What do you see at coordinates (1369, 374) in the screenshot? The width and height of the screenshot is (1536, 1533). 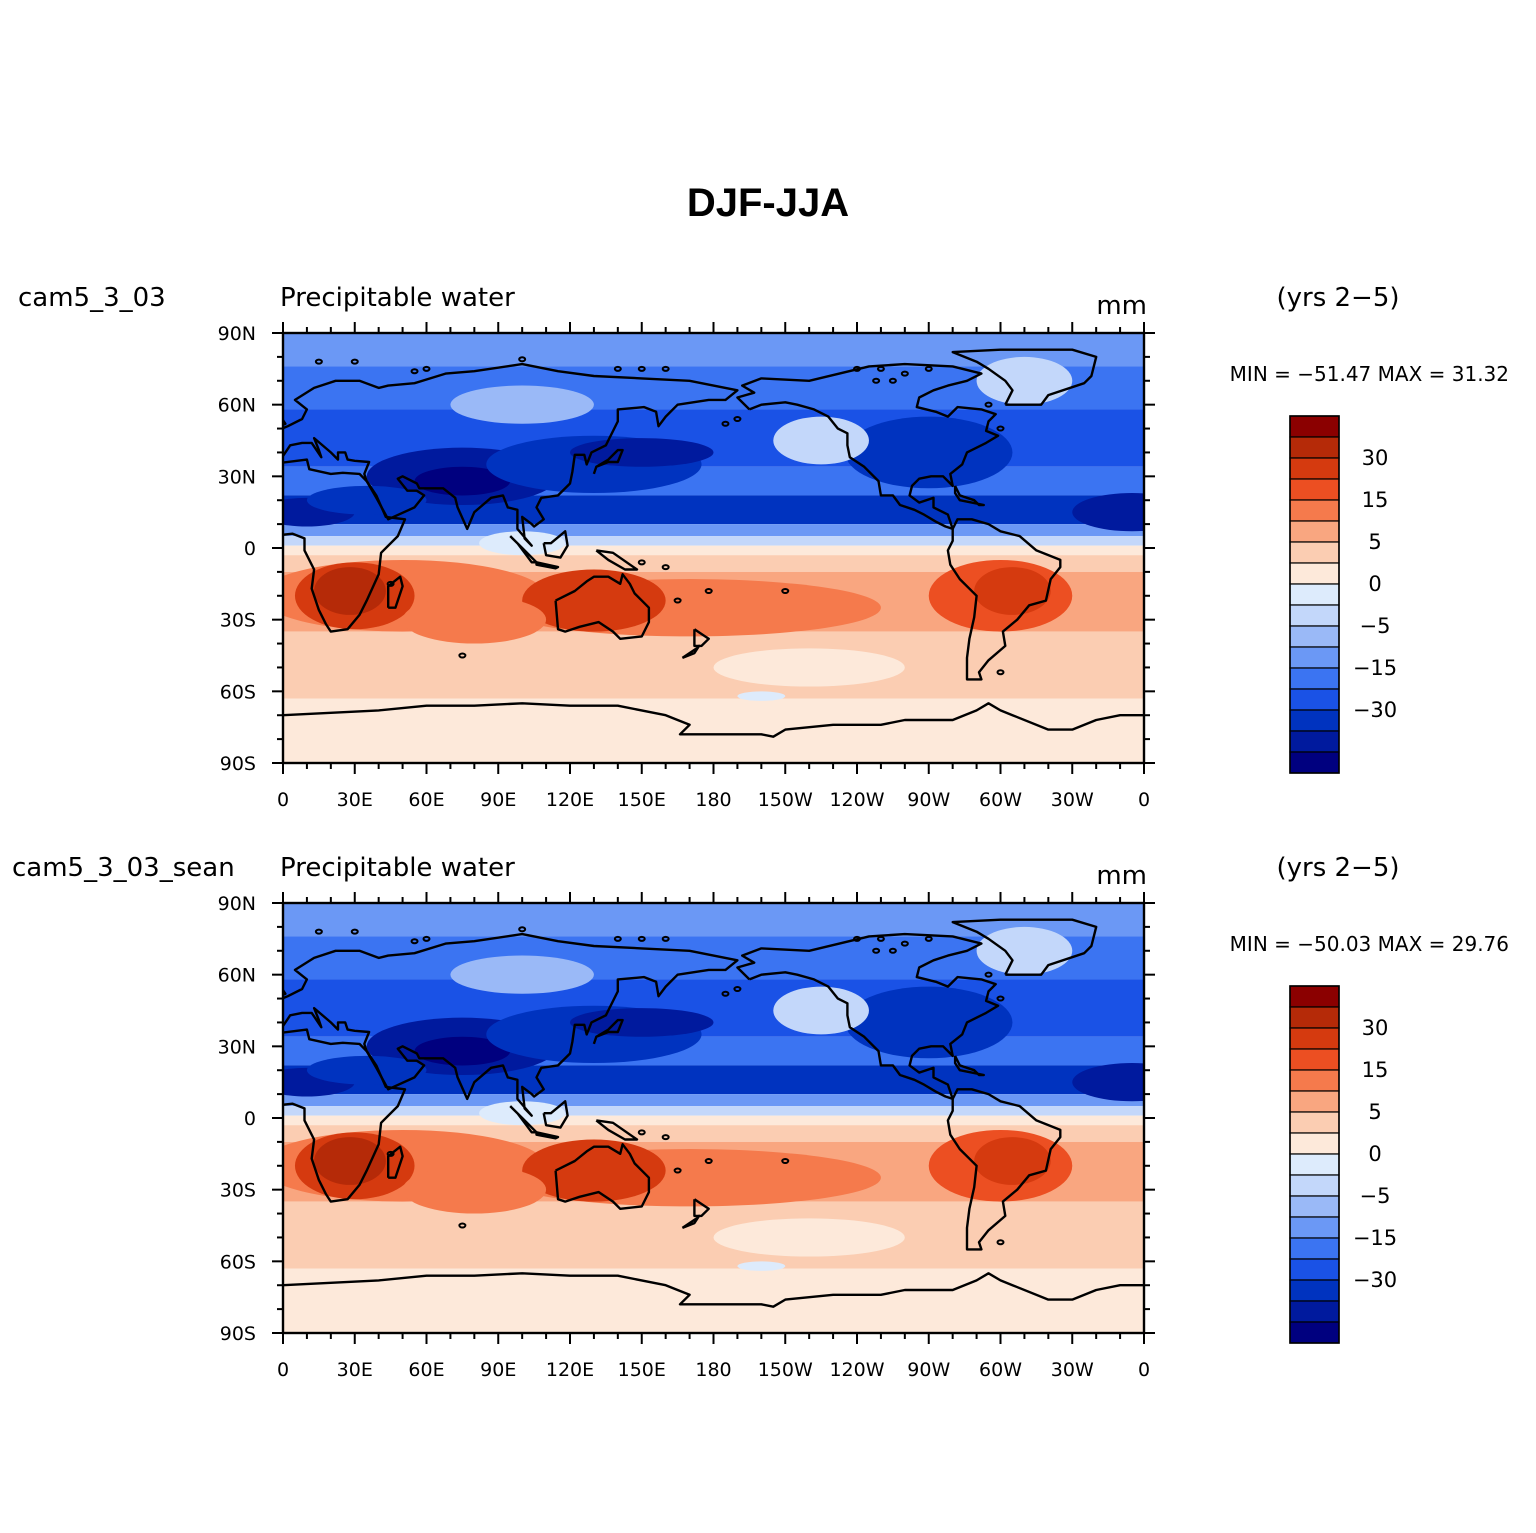 I see `min-max-label: MIN = −51.47 MAX = 31.32` at bounding box center [1369, 374].